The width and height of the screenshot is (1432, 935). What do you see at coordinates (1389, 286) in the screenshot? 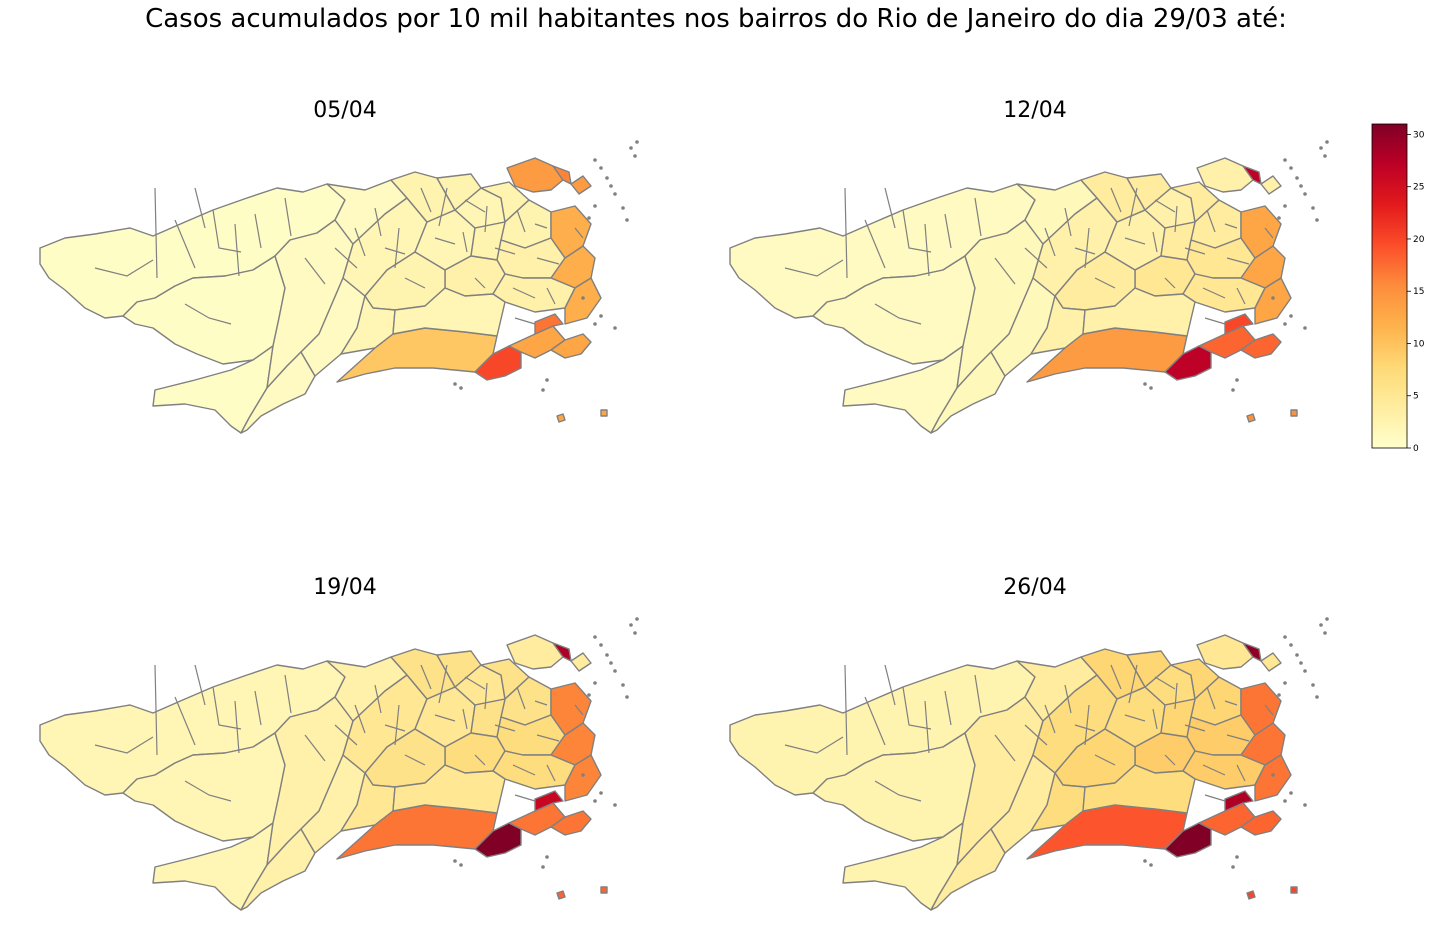
I see `colorbar-gradient` at bounding box center [1389, 286].